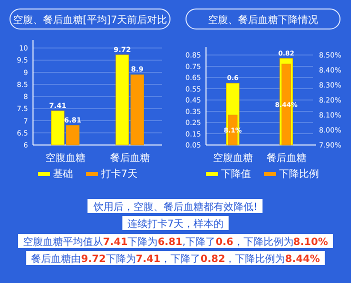 The image size is (351, 283). What do you see at coordinates (236, 174) in the screenshot?
I see `legend-label: 下降值` at bounding box center [236, 174].